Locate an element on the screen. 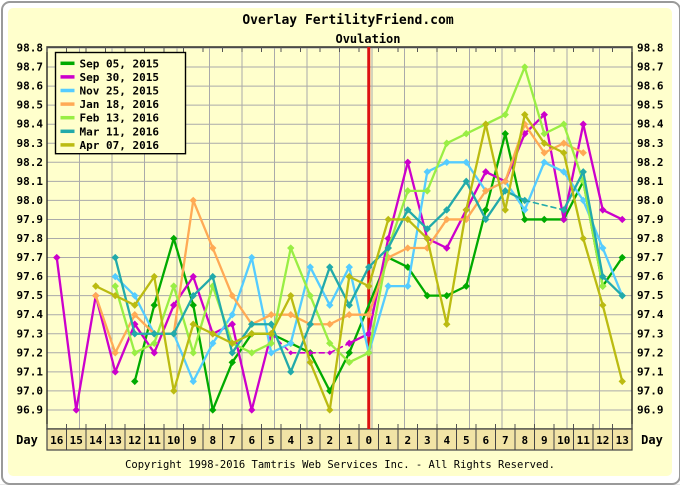 The width and height of the screenshot is (680, 485). legend-item: Mar 11, 2016 is located at coordinates (110, 131).